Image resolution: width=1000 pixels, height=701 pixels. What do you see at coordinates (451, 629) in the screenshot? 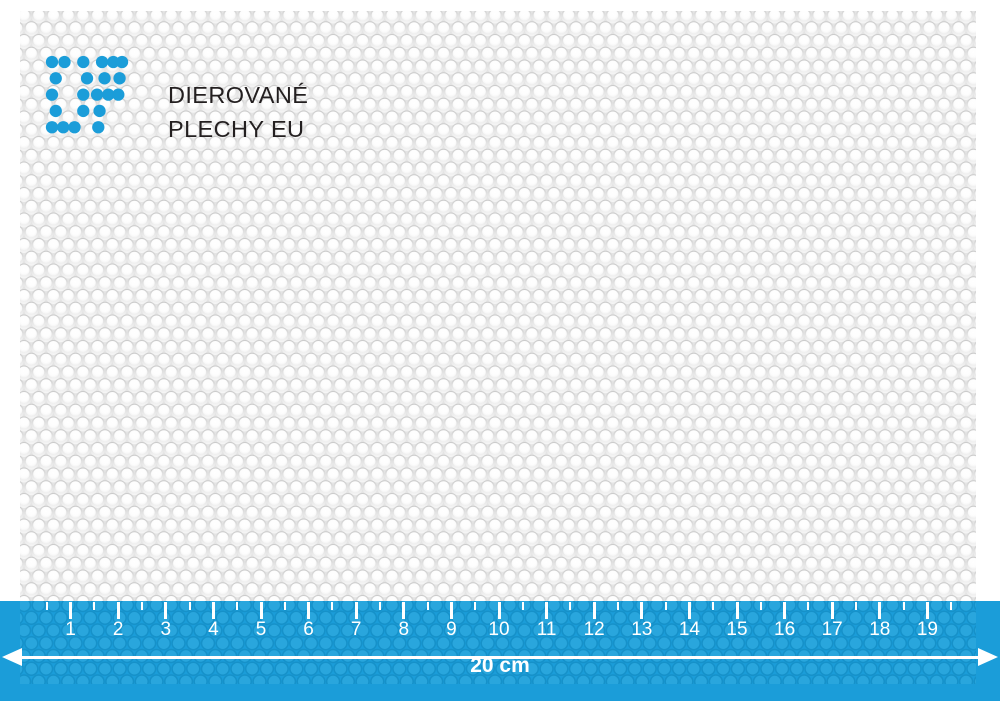
I see `ruler-tick-label: 9` at bounding box center [451, 629].